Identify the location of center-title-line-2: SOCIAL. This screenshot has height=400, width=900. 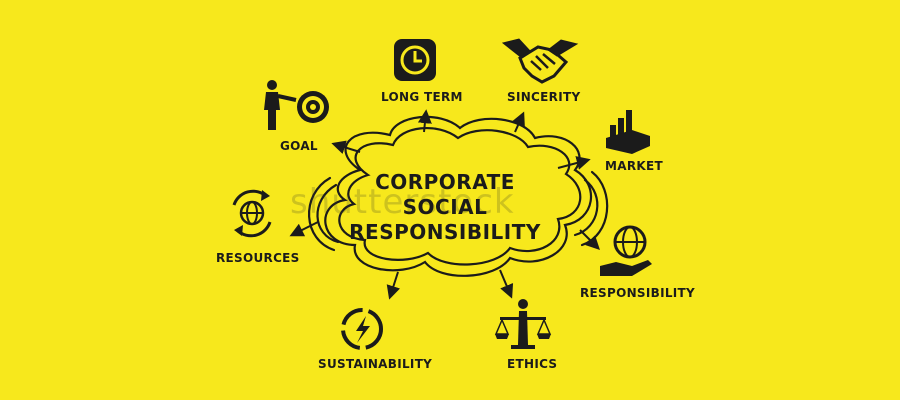
(445, 207).